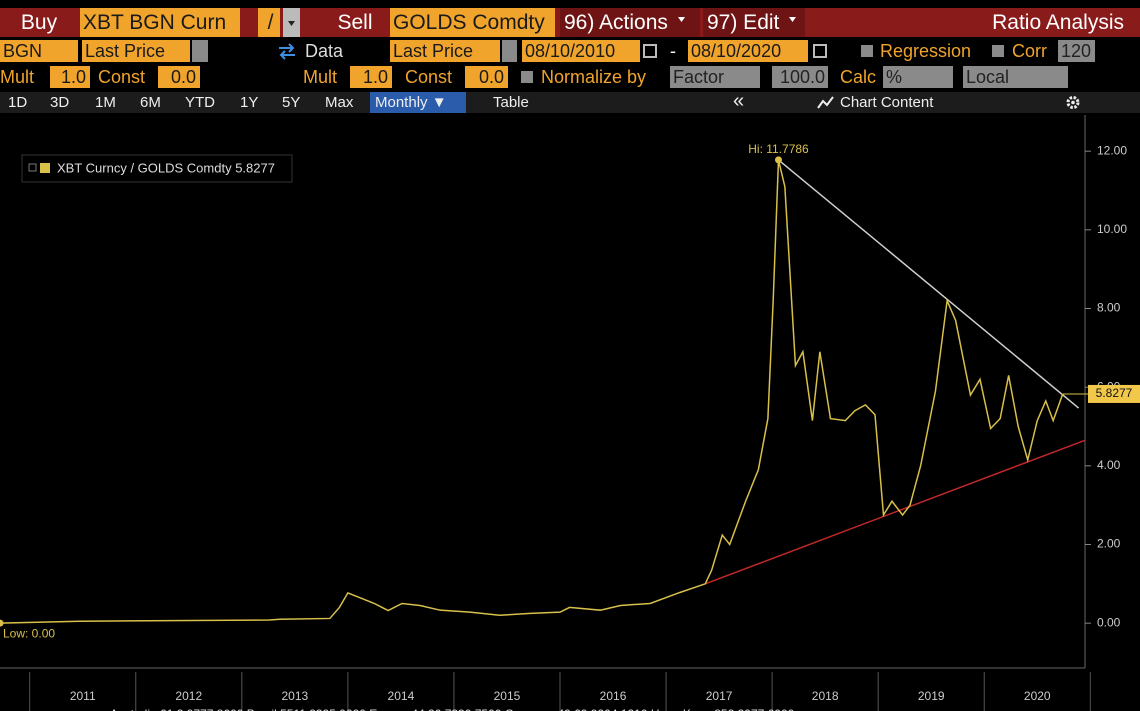  I want to click on calc-mode: %, so click(918, 77).